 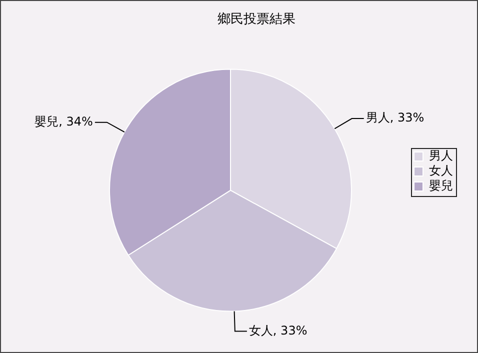 What do you see at coordinates (395, 117) in the screenshot?
I see `data-label: 男人, 33%` at bounding box center [395, 117].